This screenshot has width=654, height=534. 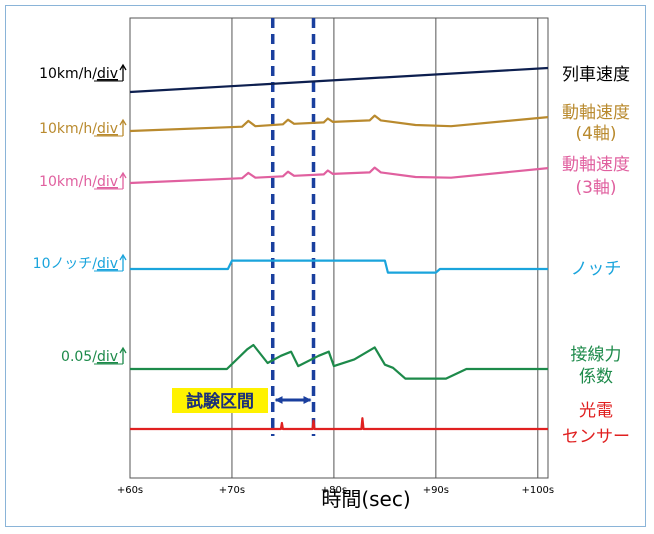 I want to click on x-tick-label: +60s, so click(x=130, y=490).